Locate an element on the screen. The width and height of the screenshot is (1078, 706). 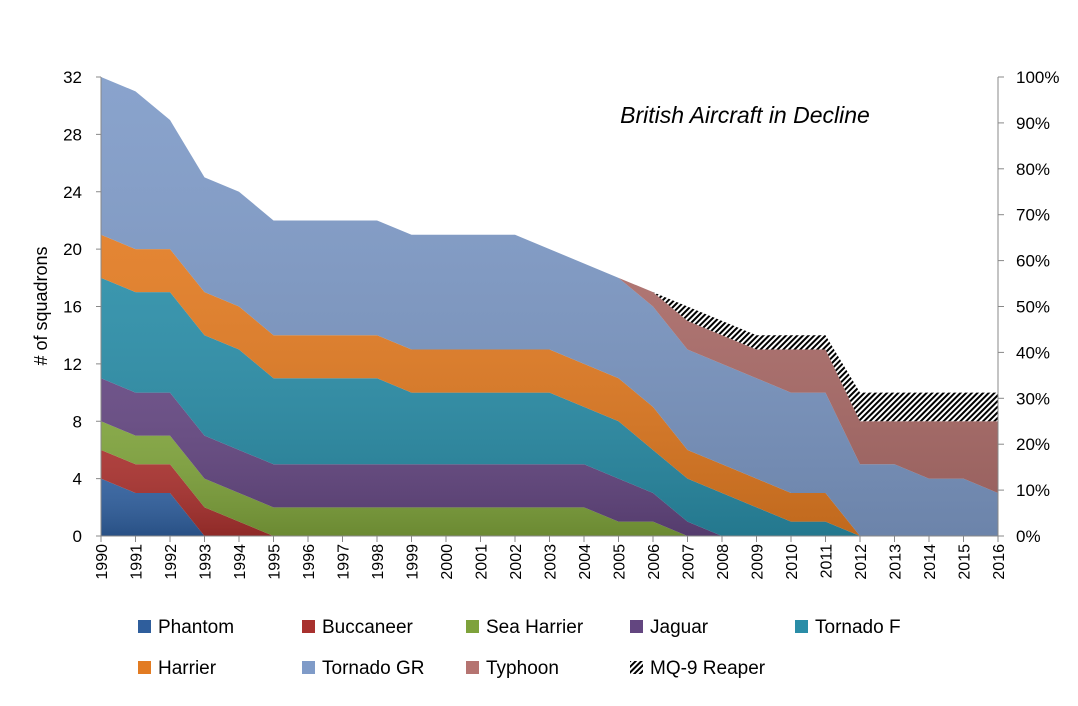
x-tick-label: 2002 is located at coordinates (516, 562).